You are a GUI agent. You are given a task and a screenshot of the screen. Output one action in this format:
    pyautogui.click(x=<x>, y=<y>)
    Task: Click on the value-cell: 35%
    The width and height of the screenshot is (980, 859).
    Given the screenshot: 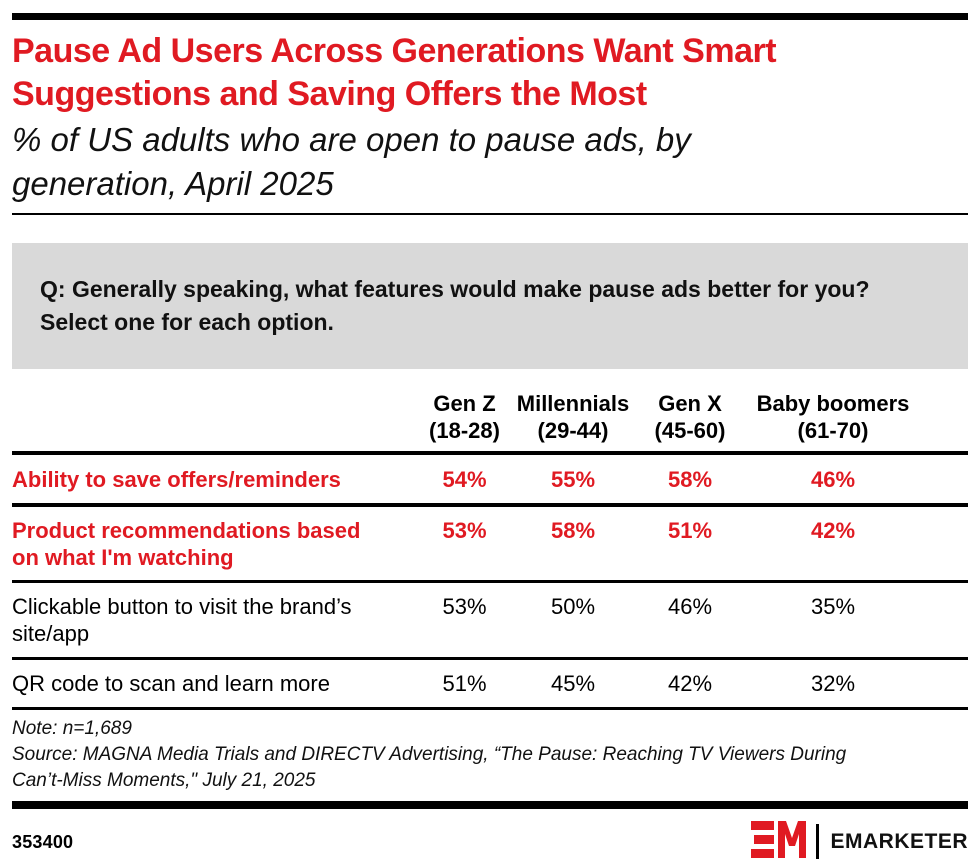 What is the action you would take?
    pyautogui.click(x=857, y=620)
    